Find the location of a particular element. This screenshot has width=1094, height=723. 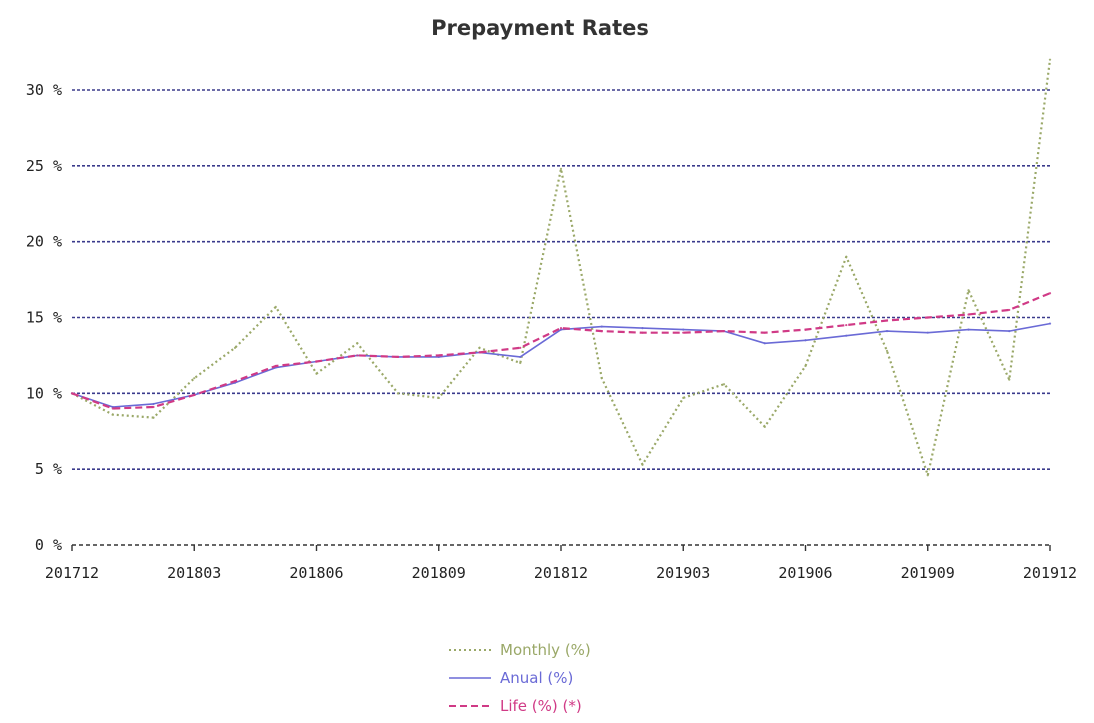

y-tick-label: 20 % is located at coordinates (44, 242).